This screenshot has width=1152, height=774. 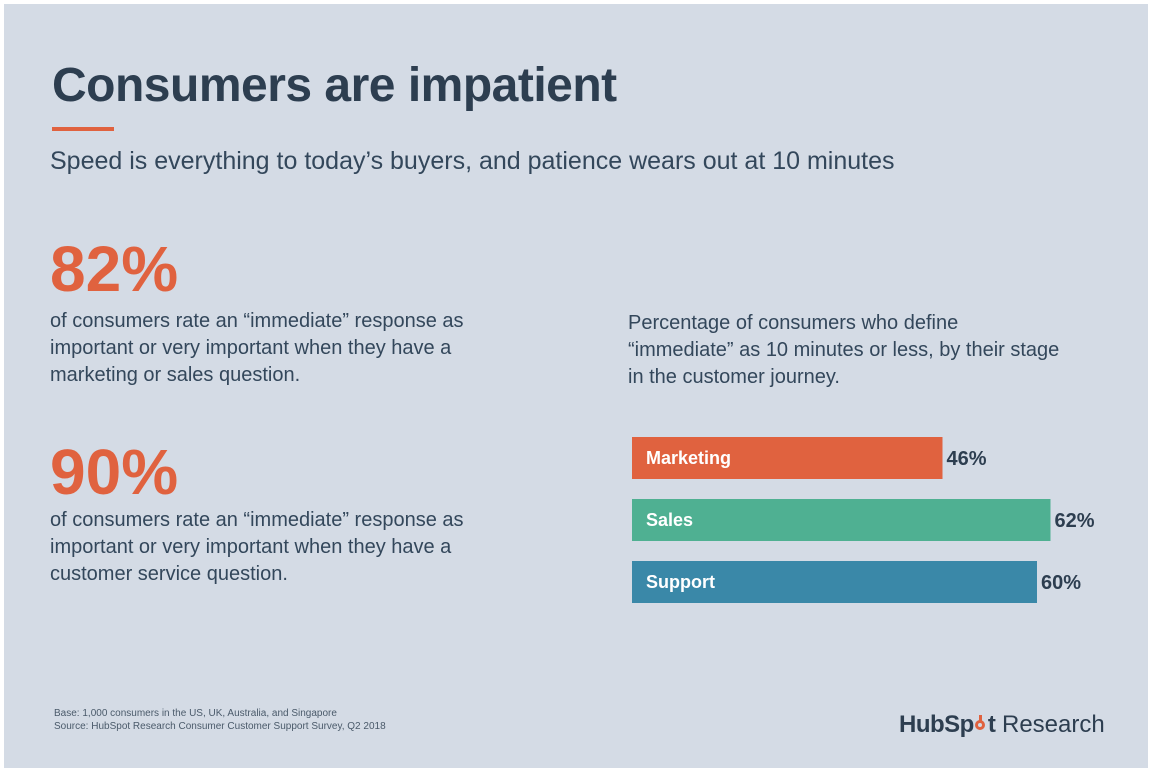 I want to click on bar-value-sales: 62%, so click(x=1075, y=521).